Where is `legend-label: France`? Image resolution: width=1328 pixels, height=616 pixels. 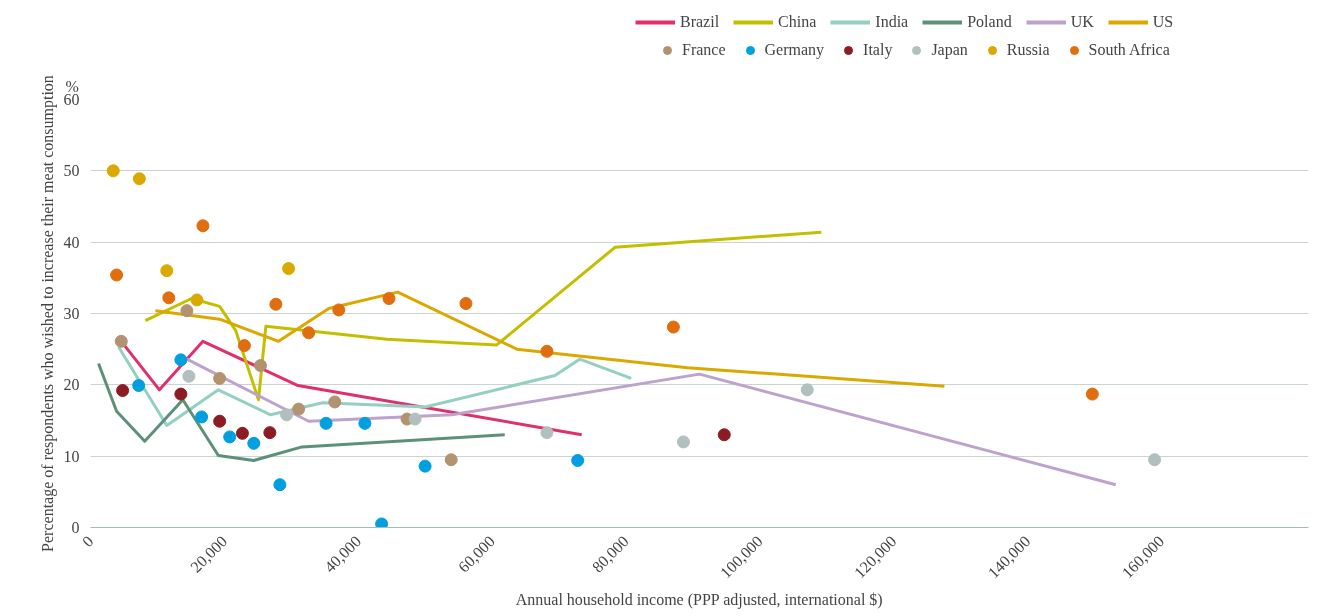 legend-label: France is located at coordinates (704, 50).